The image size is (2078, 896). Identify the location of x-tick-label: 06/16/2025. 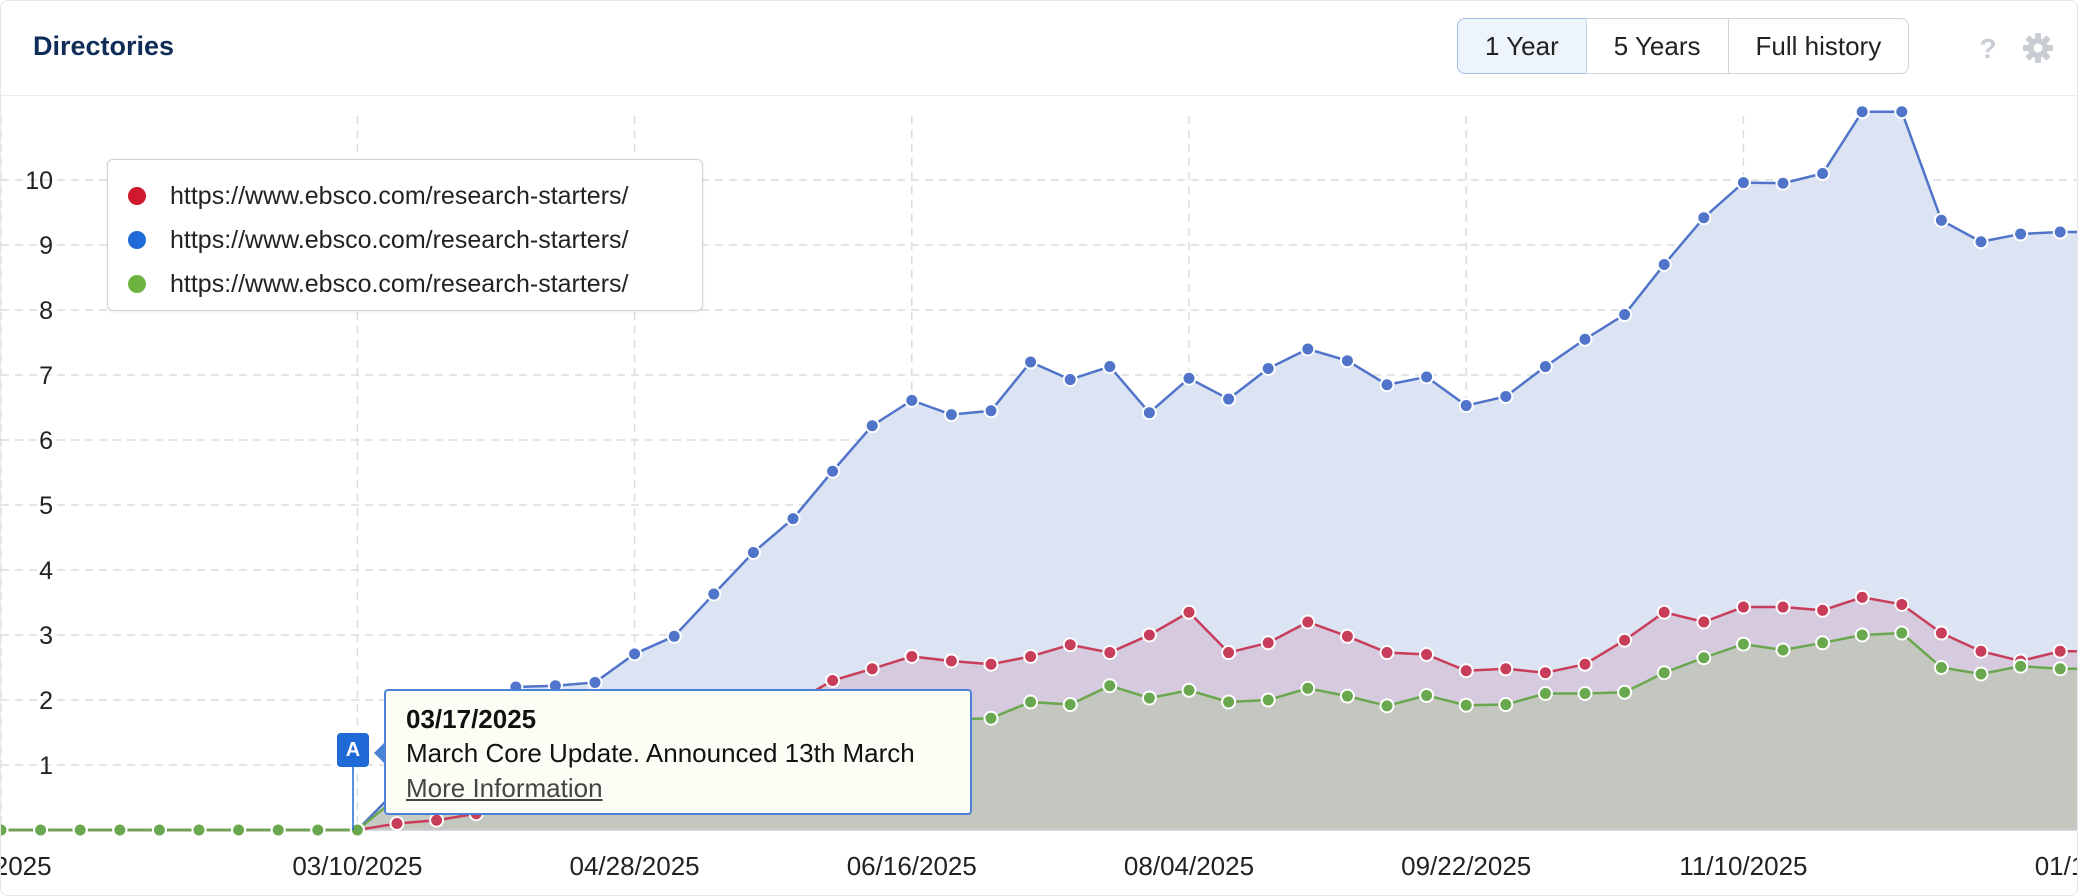
(912, 866).